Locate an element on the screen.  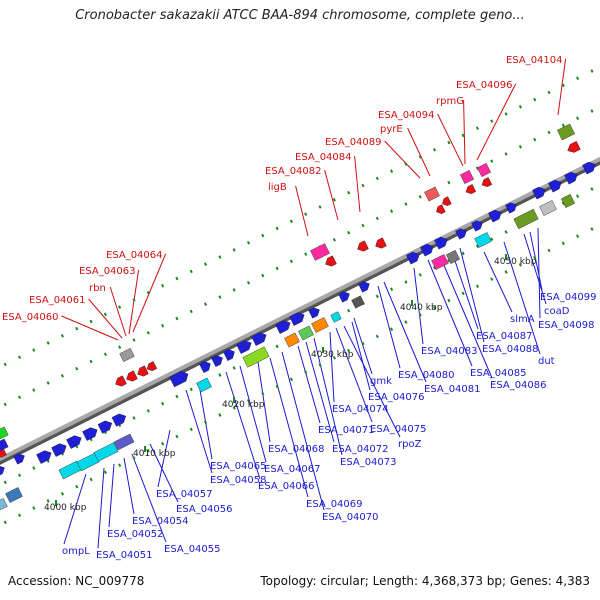
feature-block-21-shape is located at coordinates (484, 170).